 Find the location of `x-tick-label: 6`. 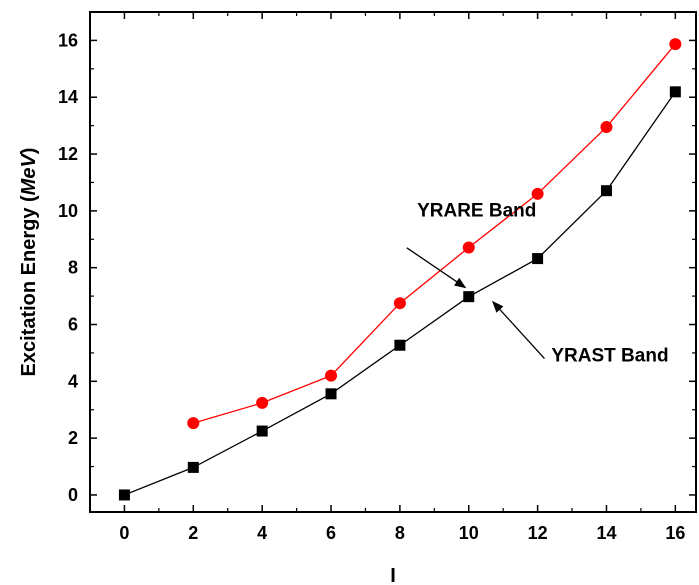

x-tick-label: 6 is located at coordinates (331, 533).